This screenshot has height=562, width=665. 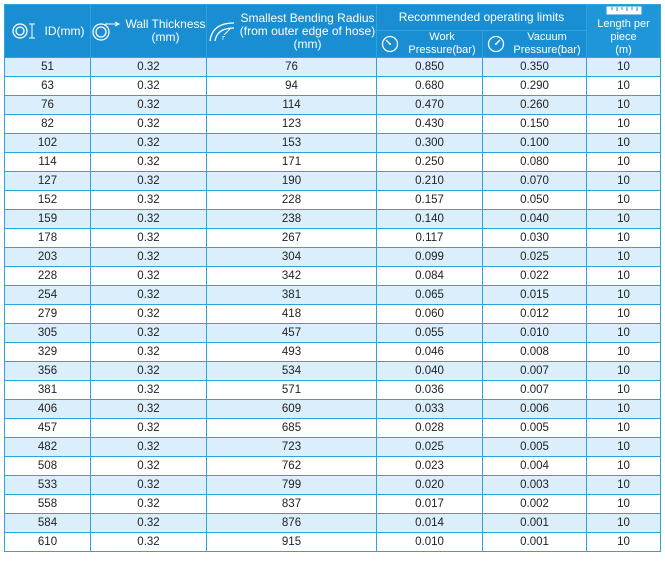 I want to click on vacuum-pressure-header: Vacuum Pressure(bar), so click(x=534, y=44).